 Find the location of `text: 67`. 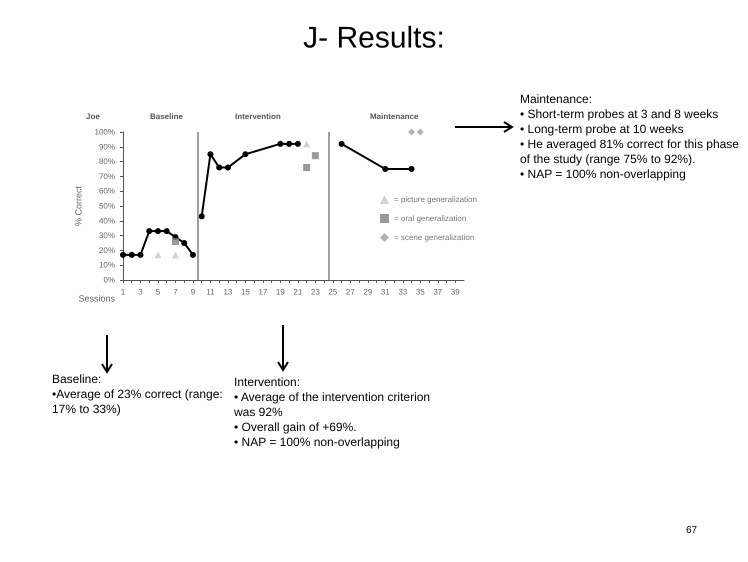

text: 67 is located at coordinates (692, 531).